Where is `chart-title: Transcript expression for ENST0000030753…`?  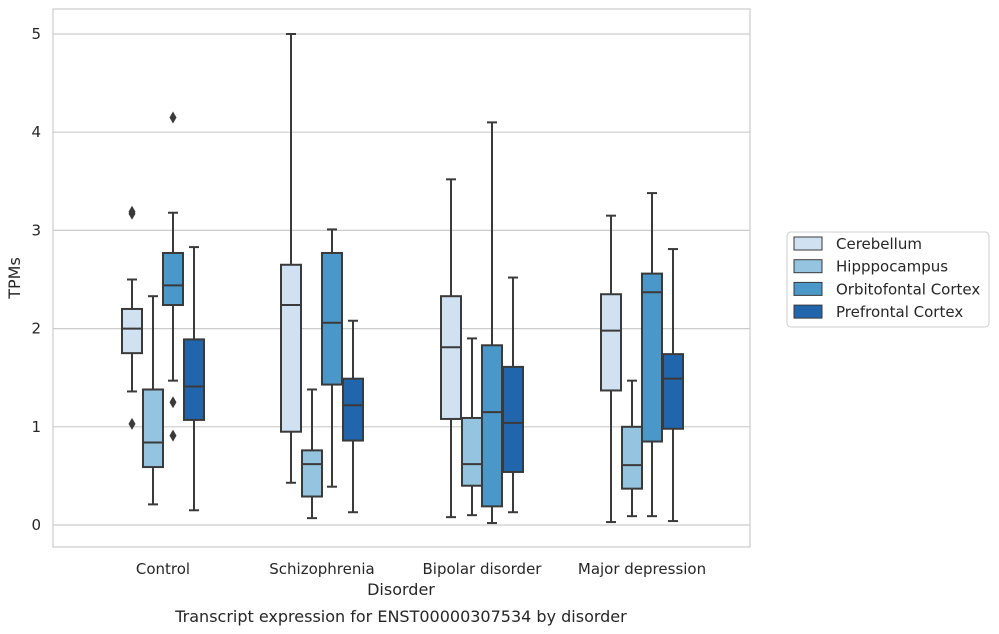
chart-title: Transcript expression for ENST0000030753… is located at coordinates (400, 616).